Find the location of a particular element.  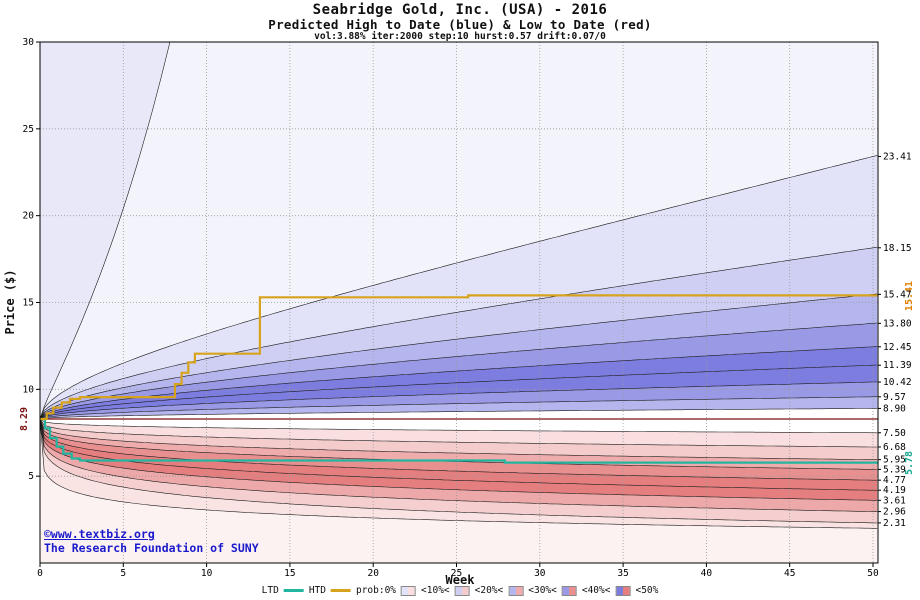

y-tick-label: 30 is located at coordinates (29, 42).